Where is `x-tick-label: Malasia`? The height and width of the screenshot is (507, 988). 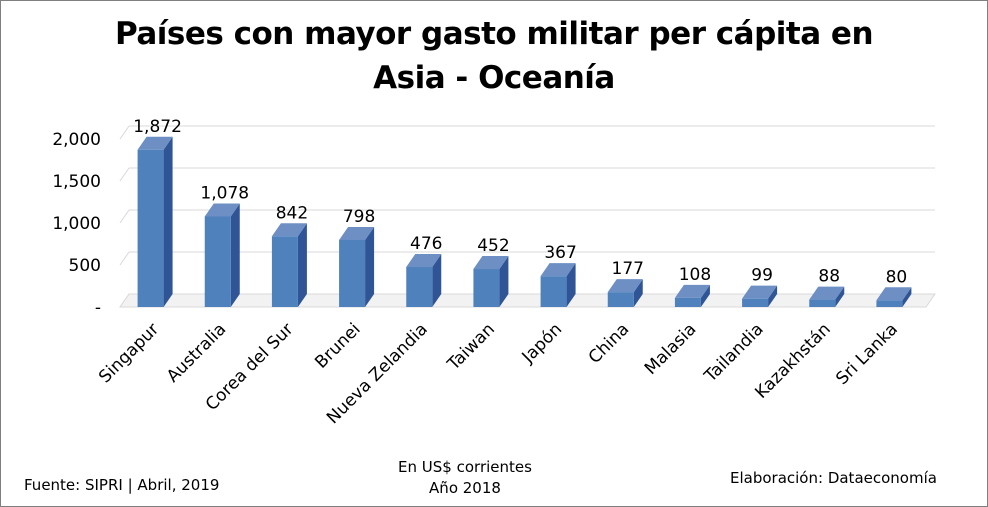
x-tick-label: Malasia is located at coordinates (671, 349).